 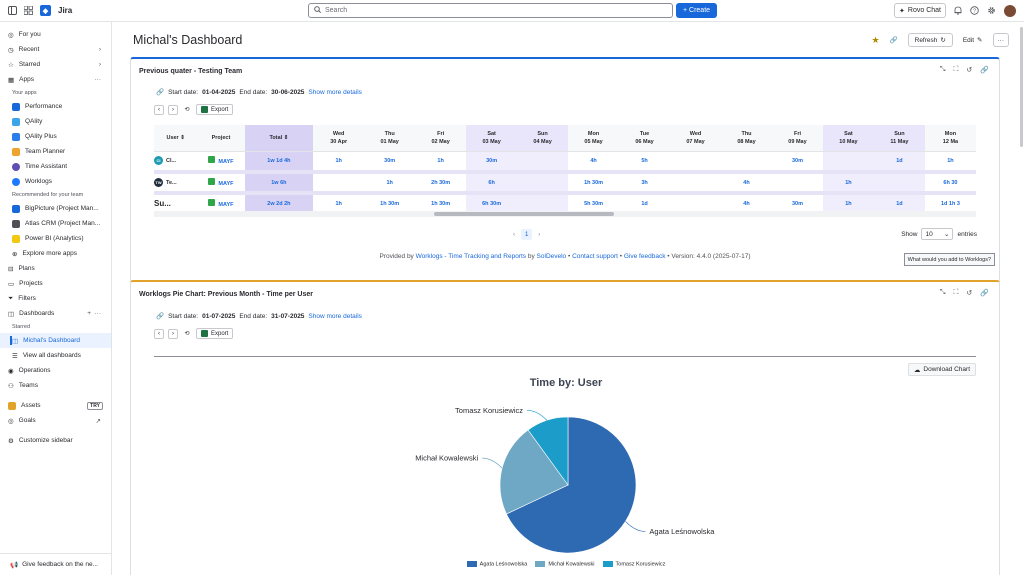 What do you see at coordinates (899, 162) in the screenshot?
I see `day-cell: 1d` at bounding box center [899, 162].